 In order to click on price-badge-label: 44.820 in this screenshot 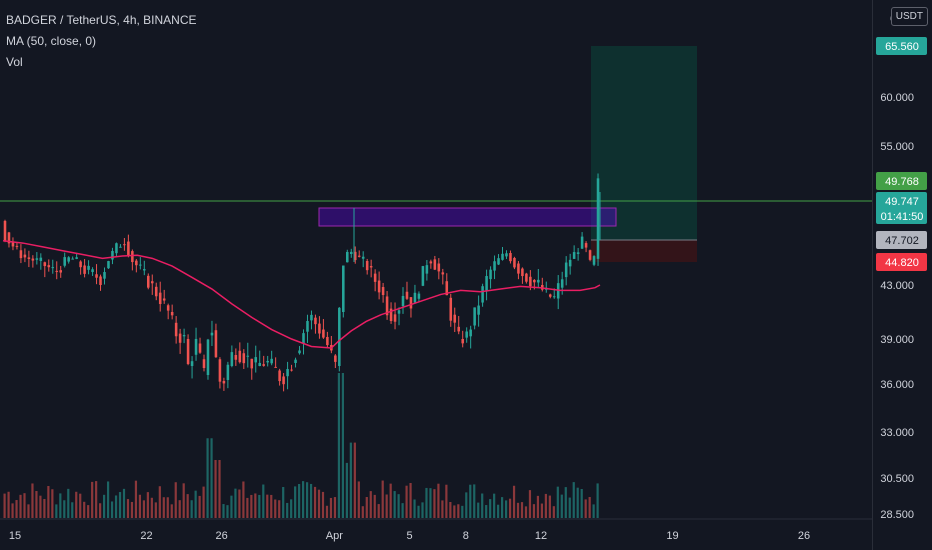, I will do `click(902, 263)`.